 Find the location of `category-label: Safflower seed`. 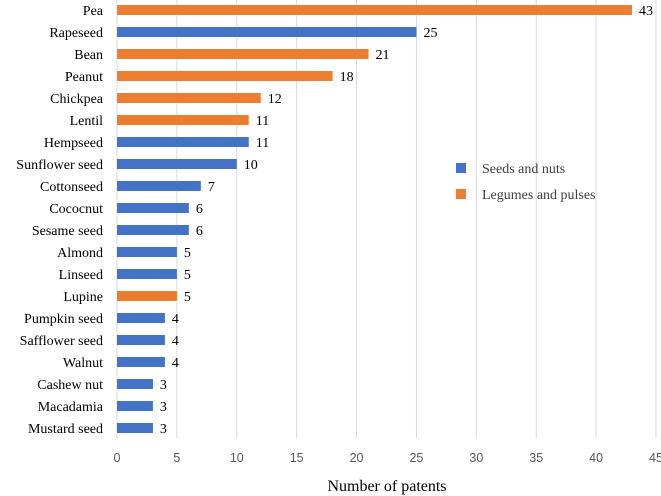

category-label: Safflower seed is located at coordinates (61, 341).